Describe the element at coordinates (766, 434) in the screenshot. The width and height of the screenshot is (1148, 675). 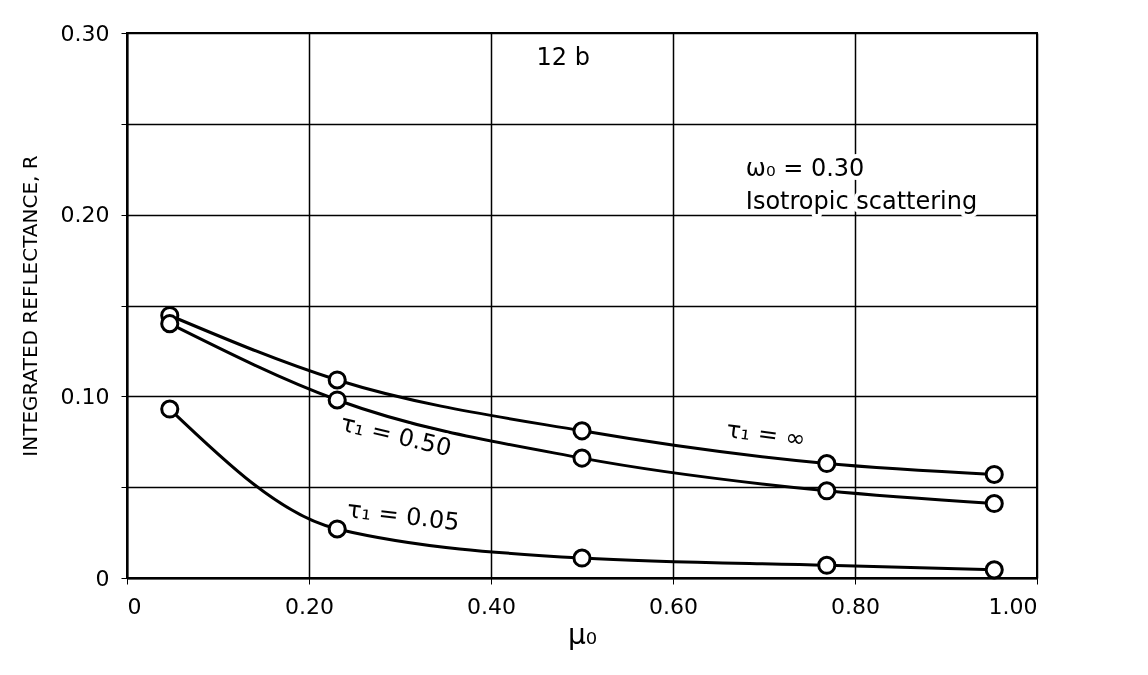
I see `text: τ₁ = ∞` at that location.